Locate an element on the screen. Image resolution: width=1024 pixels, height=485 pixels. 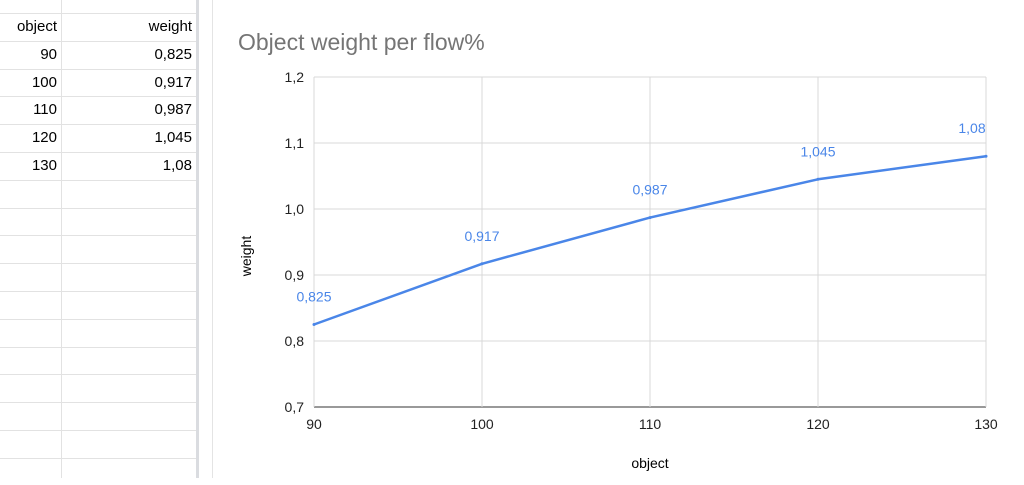
data-label: 1,045 is located at coordinates (817, 151).